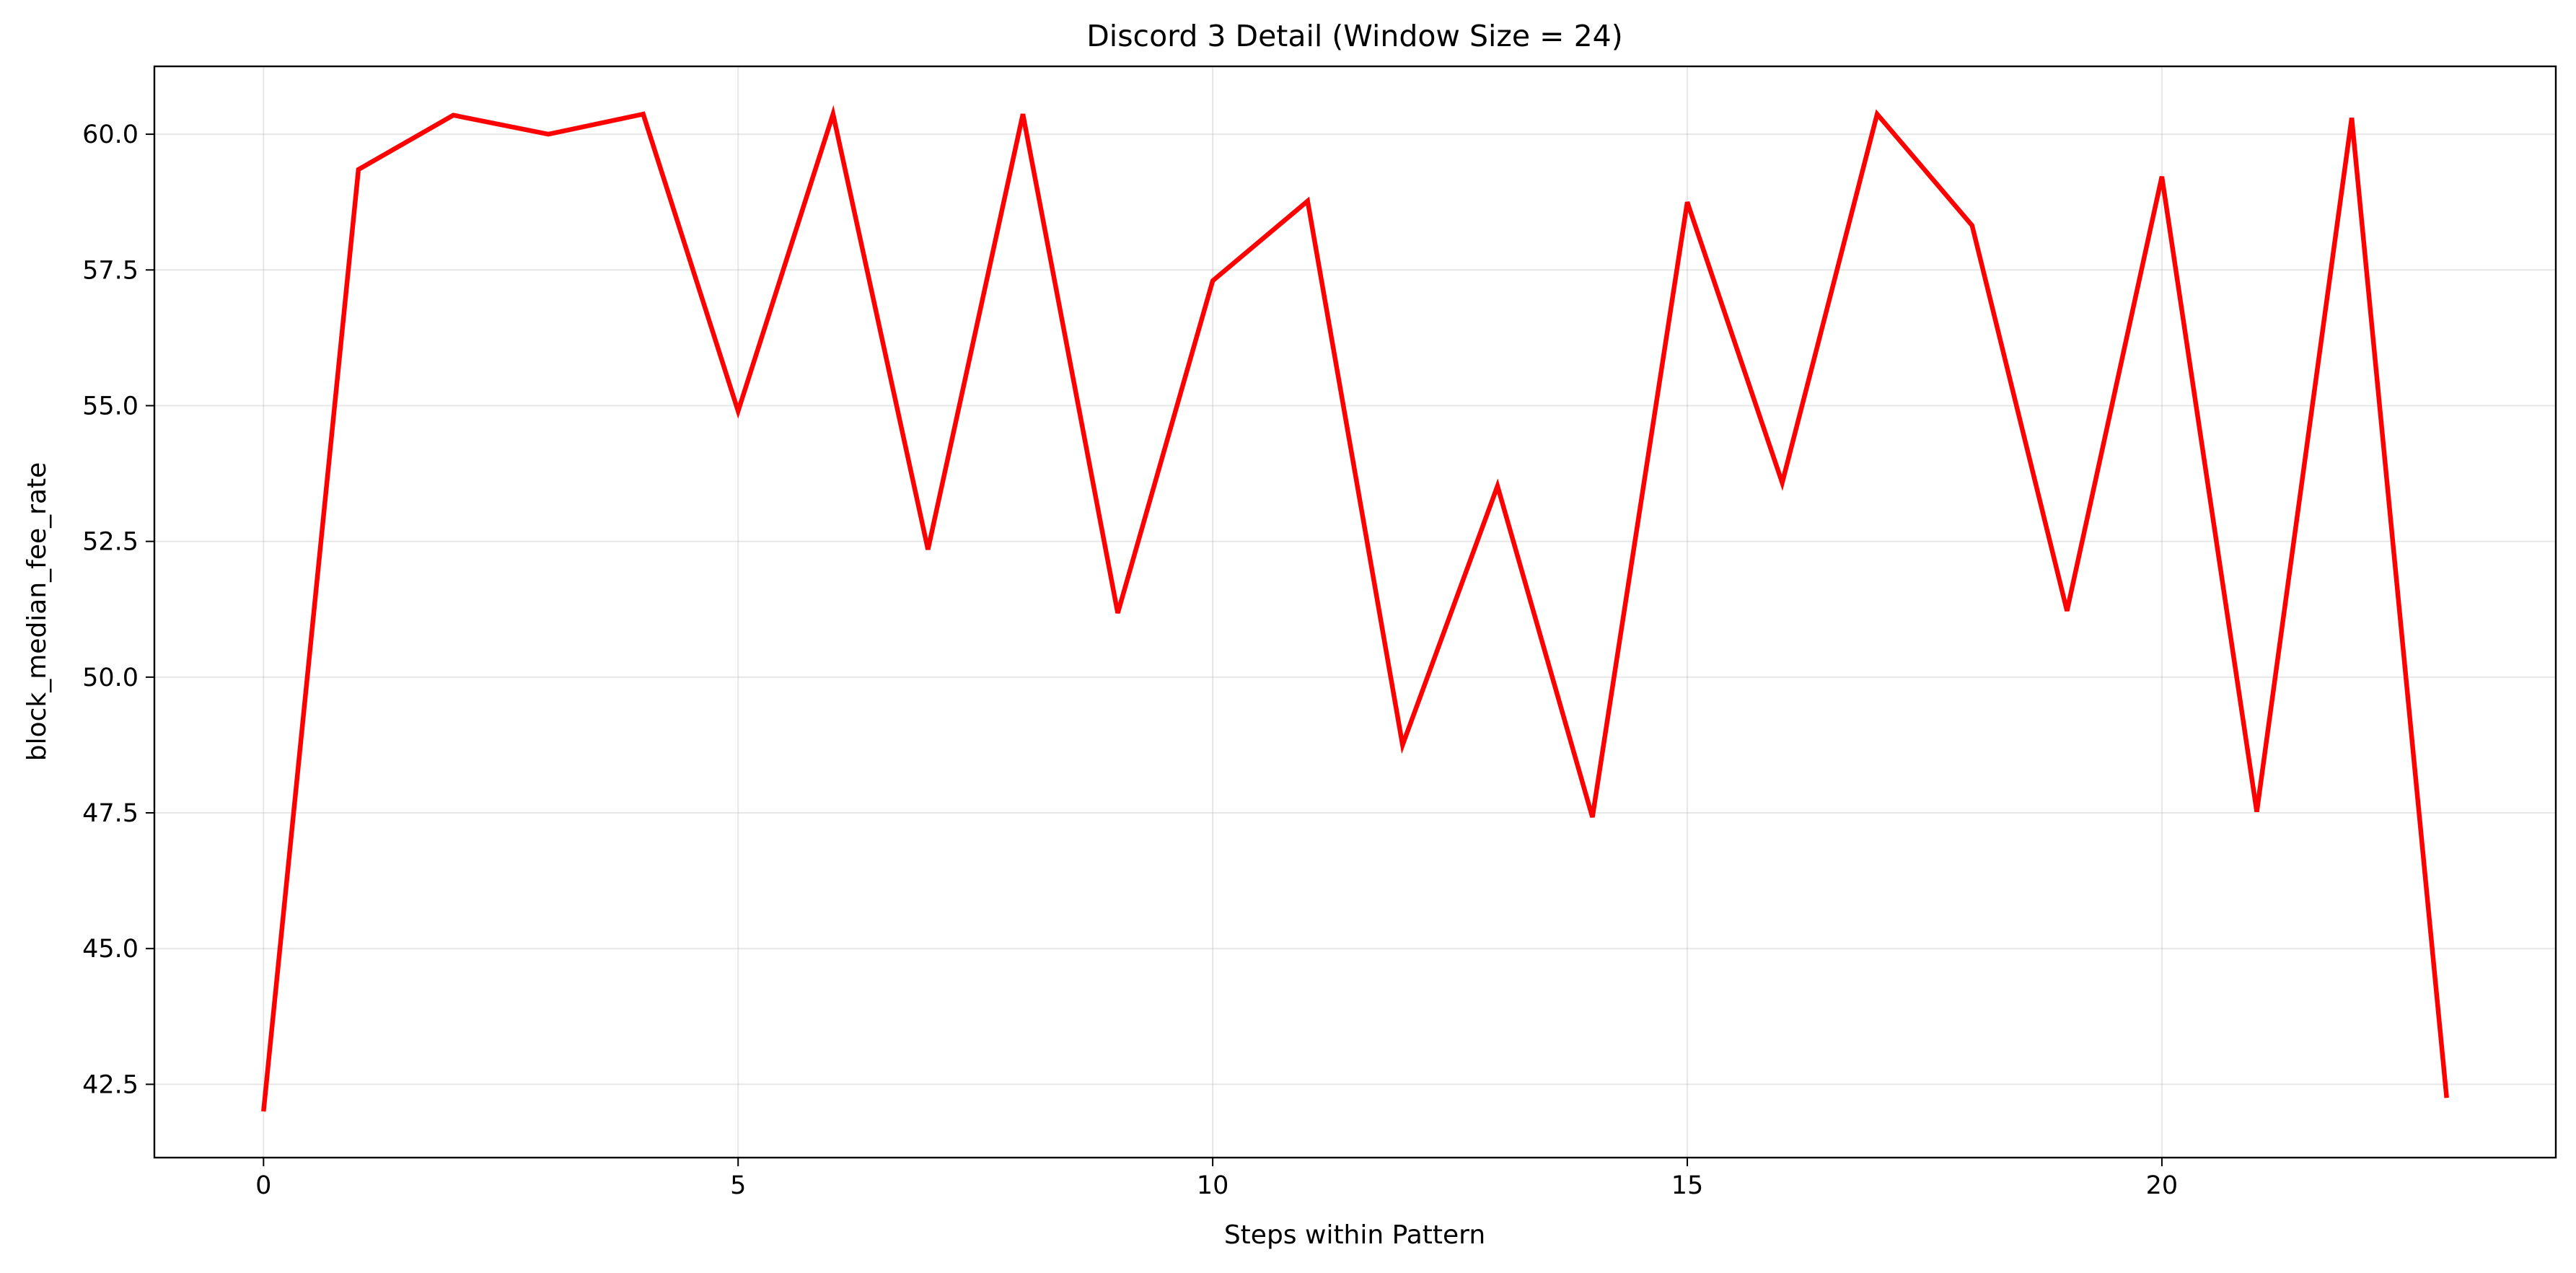  I want to click on y-axis-ticks: 42.5 45.0 47.5 50.0 52.5 55.0 57.5 60.0, so click(118, 610).